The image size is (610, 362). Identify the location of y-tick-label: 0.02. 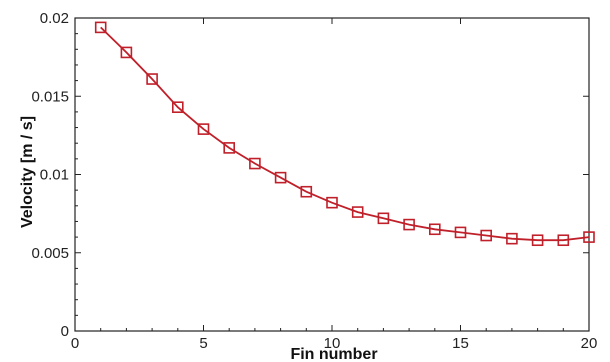
(54, 18).